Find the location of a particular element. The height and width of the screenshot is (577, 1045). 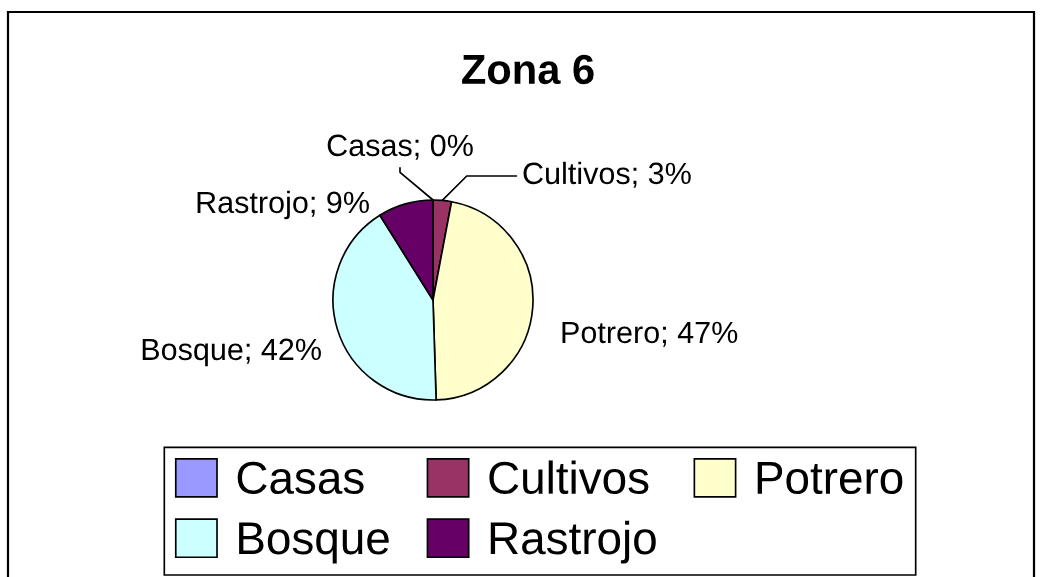

legend-label: Casas is located at coordinates (300, 478).